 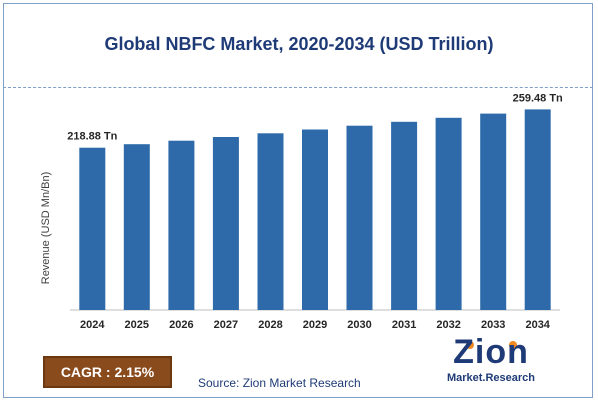 I want to click on bar-2026, so click(x=181, y=225).